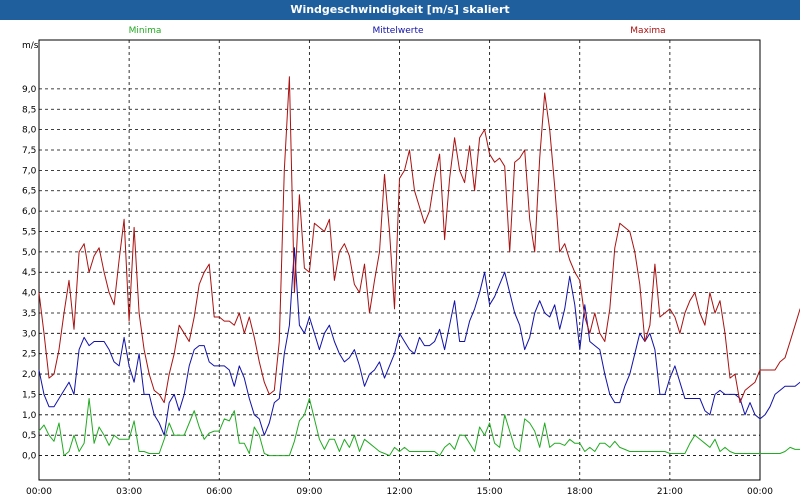 This screenshot has height=500, width=800. Describe the element at coordinates (29, 212) in the screenshot. I see `y-tick-label: 6,0` at that location.